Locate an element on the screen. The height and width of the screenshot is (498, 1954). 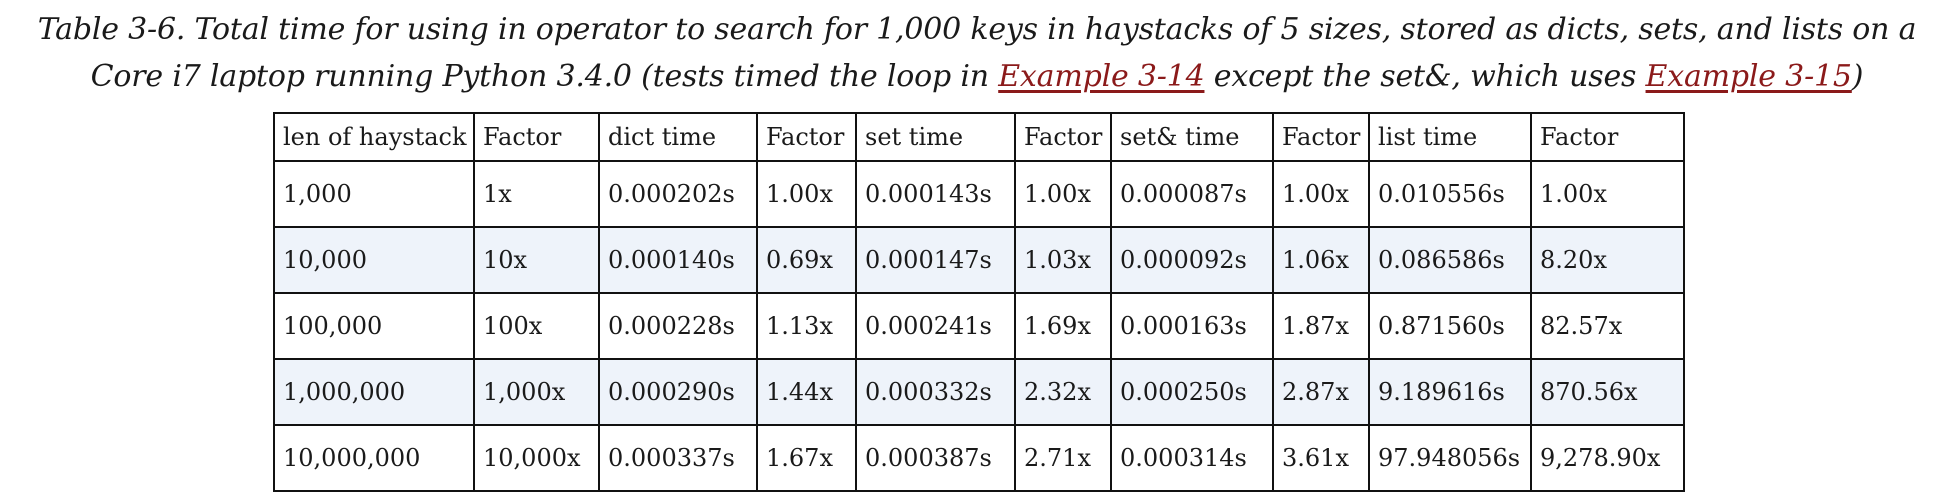
table-cell: 100,000 is located at coordinates (374, 326).